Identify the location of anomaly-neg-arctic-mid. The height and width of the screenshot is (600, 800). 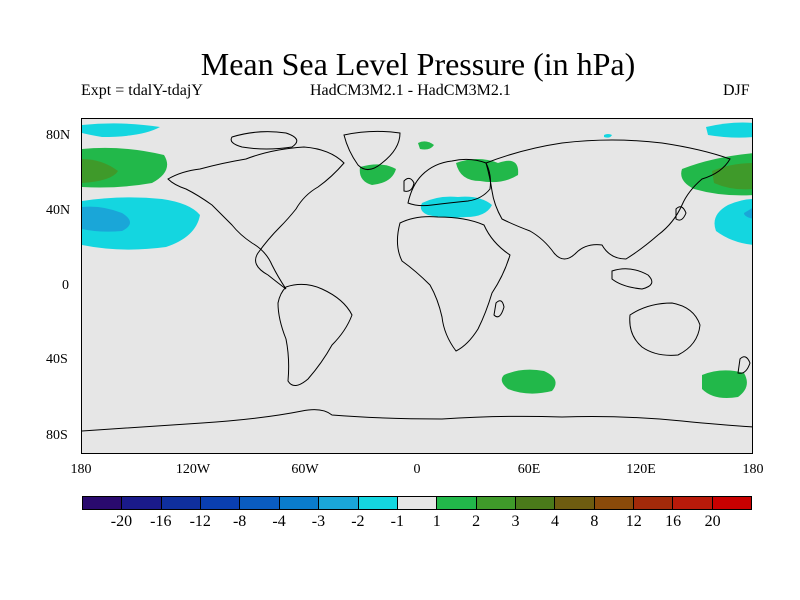
(608, 136).